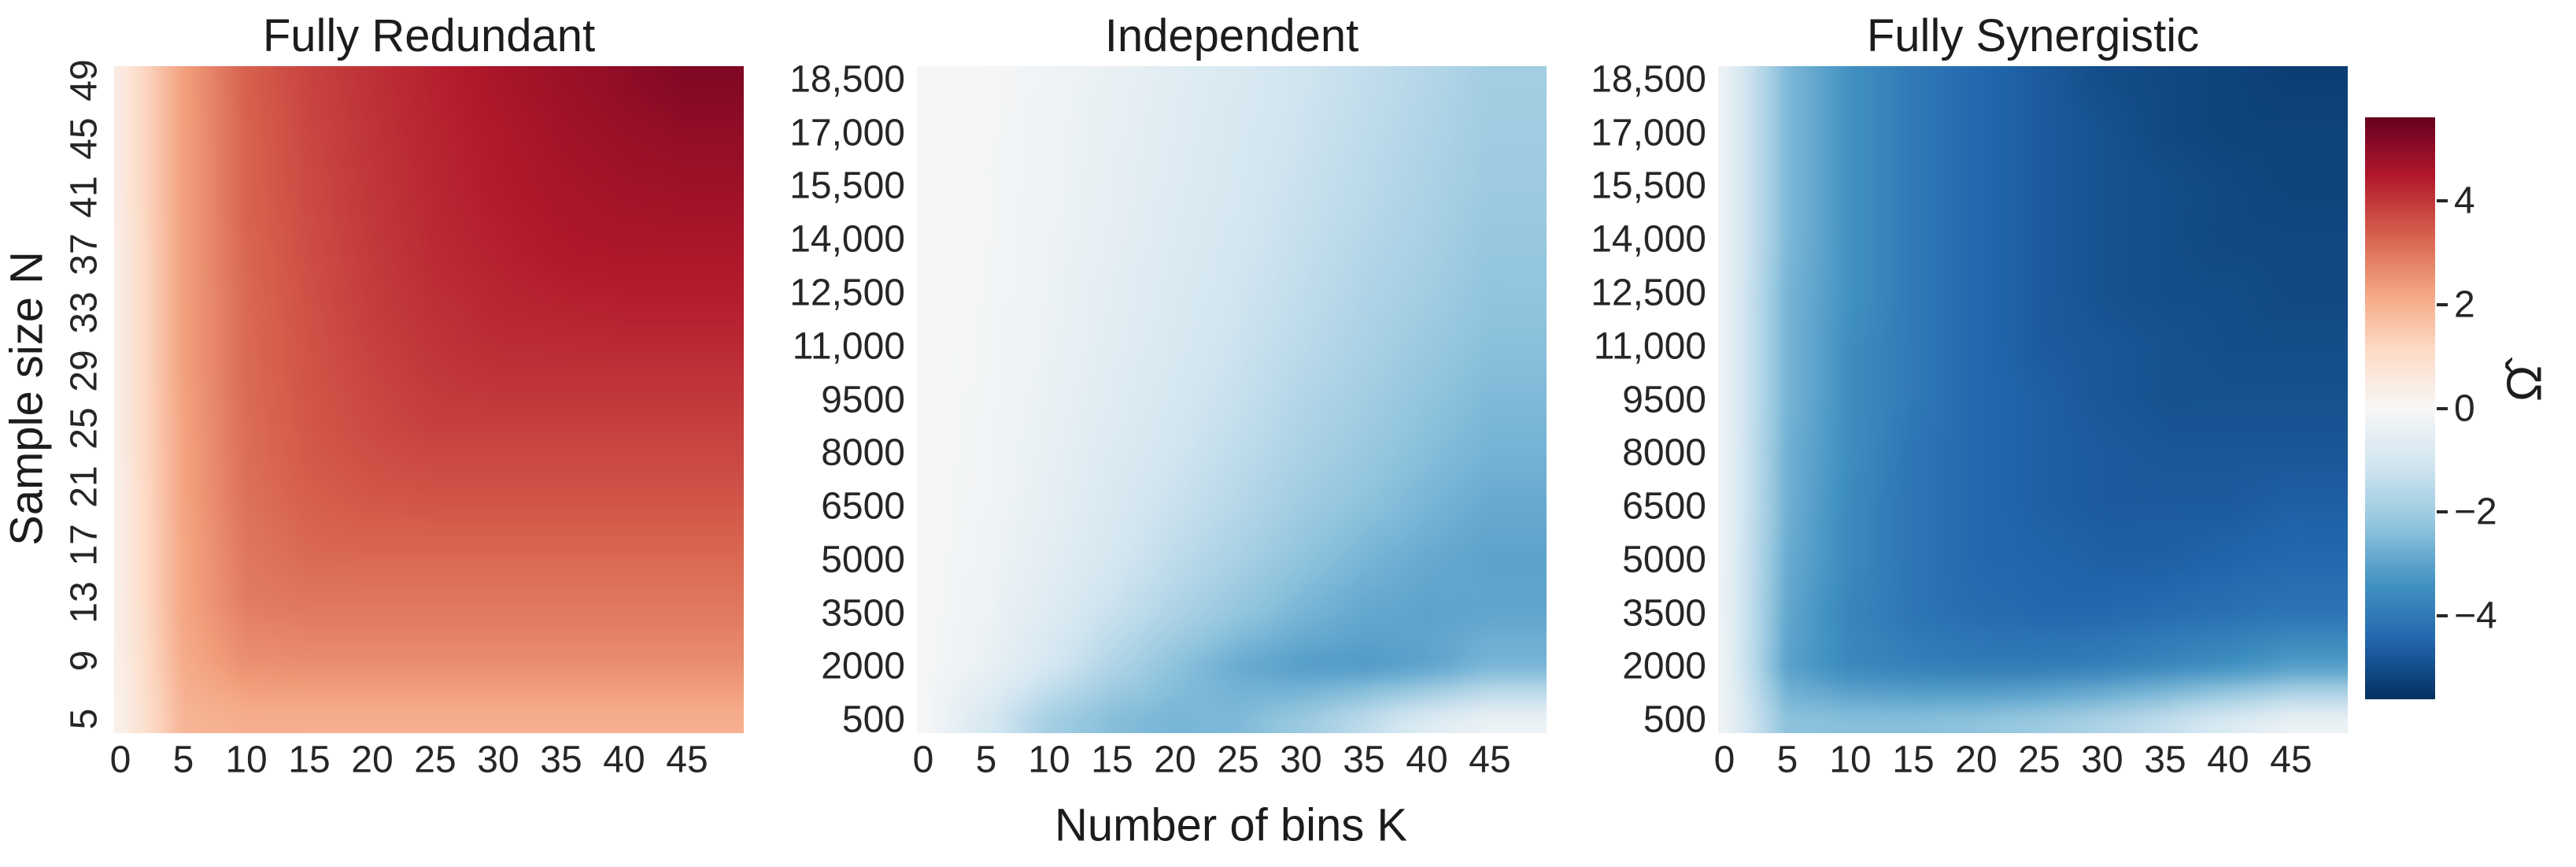  Describe the element at coordinates (2464, 201) in the screenshot. I see `colorbar-tick-label: 4` at that location.